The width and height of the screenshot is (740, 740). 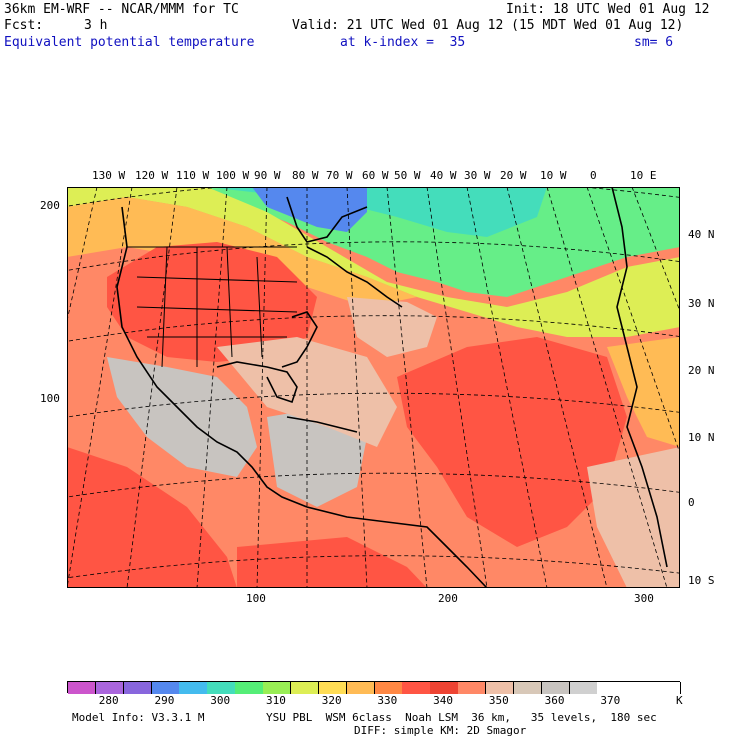 I want to click on grid-x-label: 300, so click(x=644, y=598).